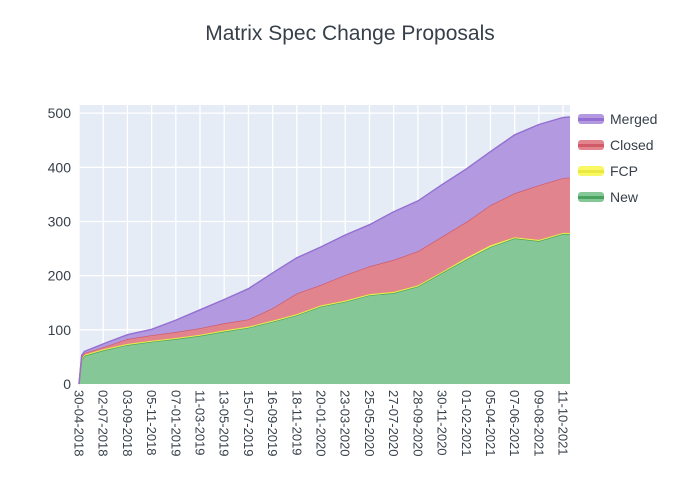  What do you see at coordinates (272, 423) in the screenshot?
I see `x-tick-label: 16-09-2019` at bounding box center [272, 423].